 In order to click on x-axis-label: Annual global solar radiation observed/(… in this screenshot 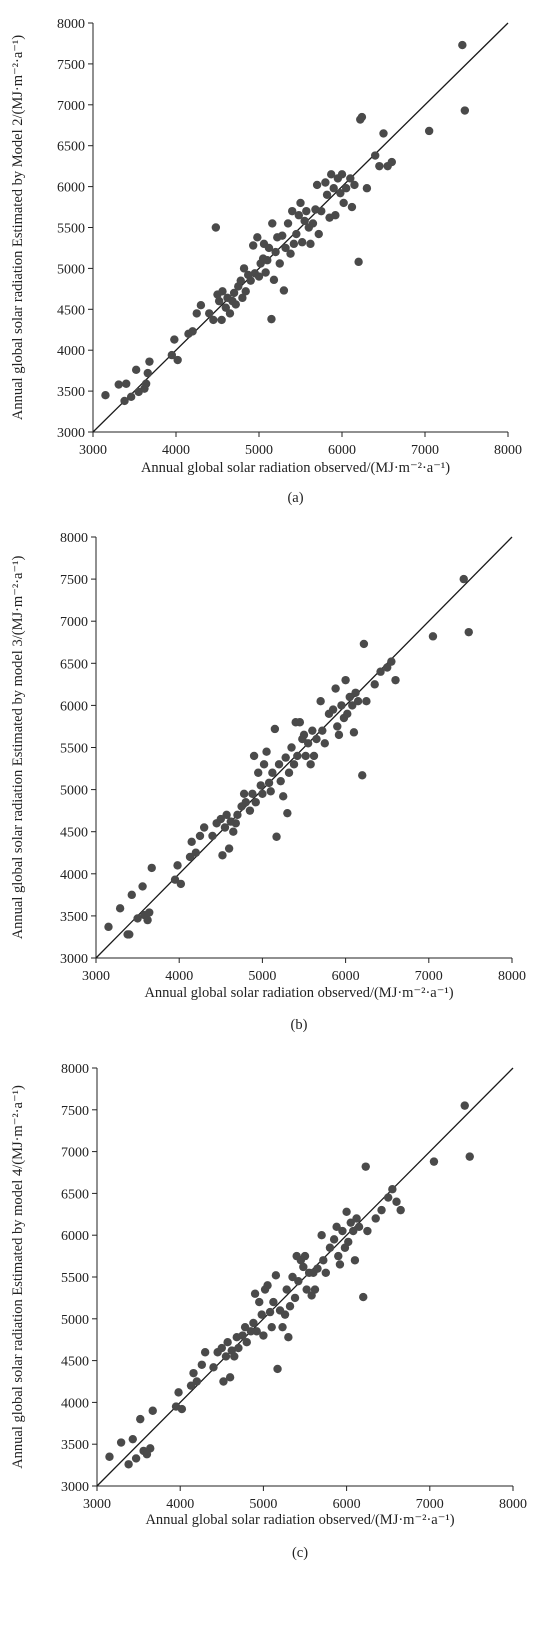, I will do `click(295, 468)`.